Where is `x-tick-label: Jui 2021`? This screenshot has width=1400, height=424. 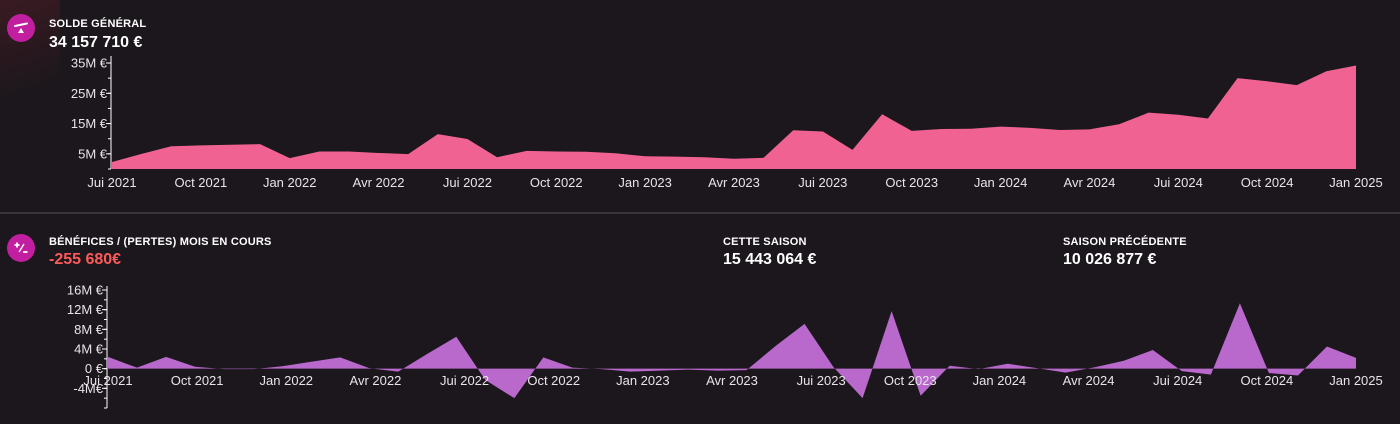
x-tick-label: Jui 2021 is located at coordinates (107, 380).